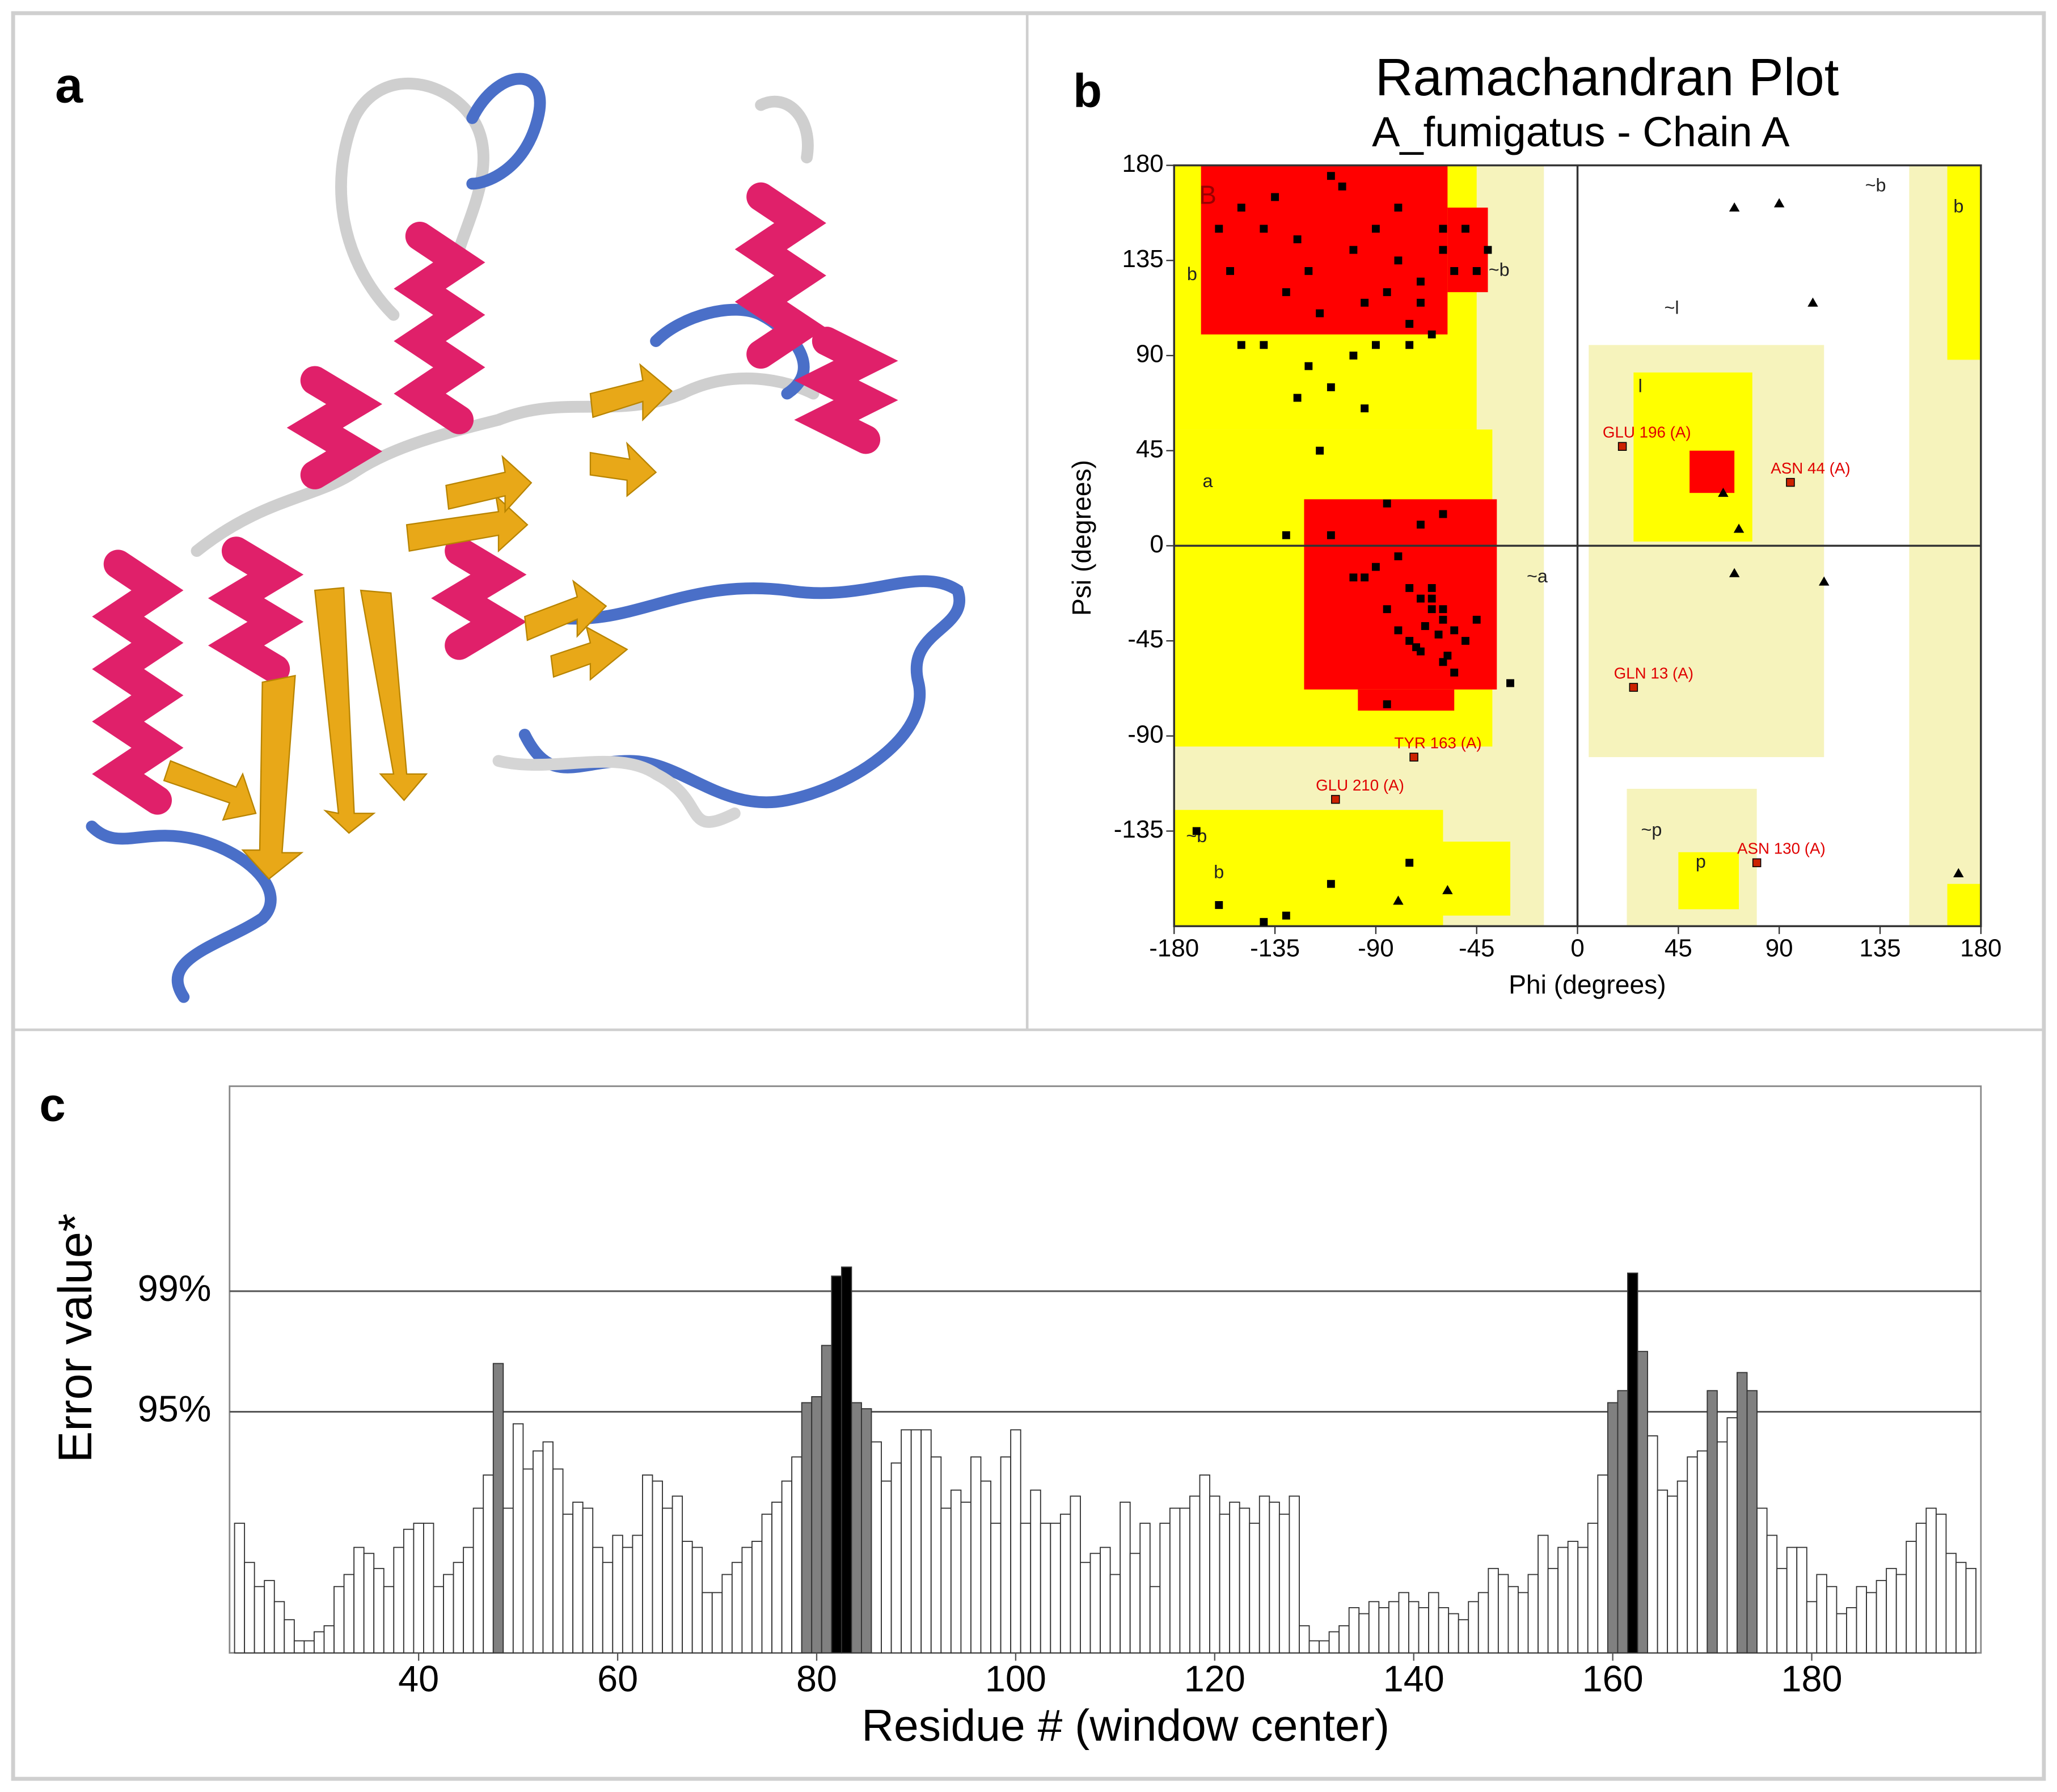 This screenshot has height=1792, width=2057. I want to click on x-tick-label: 60, so click(617, 1679).